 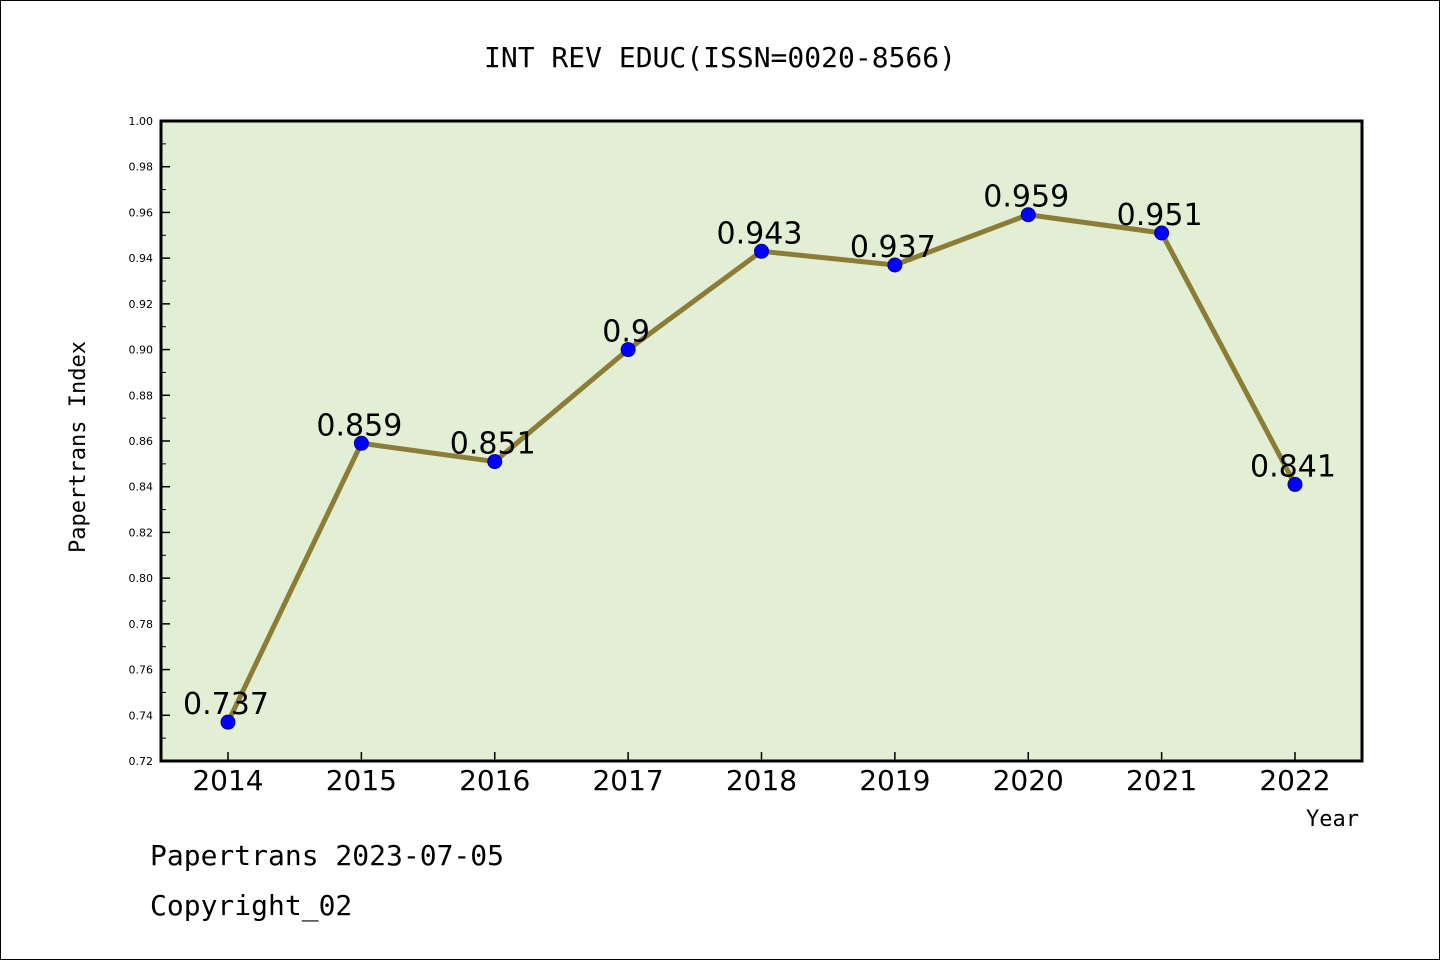 I want to click on y-tick-label: 0.78, so click(x=141, y=624).